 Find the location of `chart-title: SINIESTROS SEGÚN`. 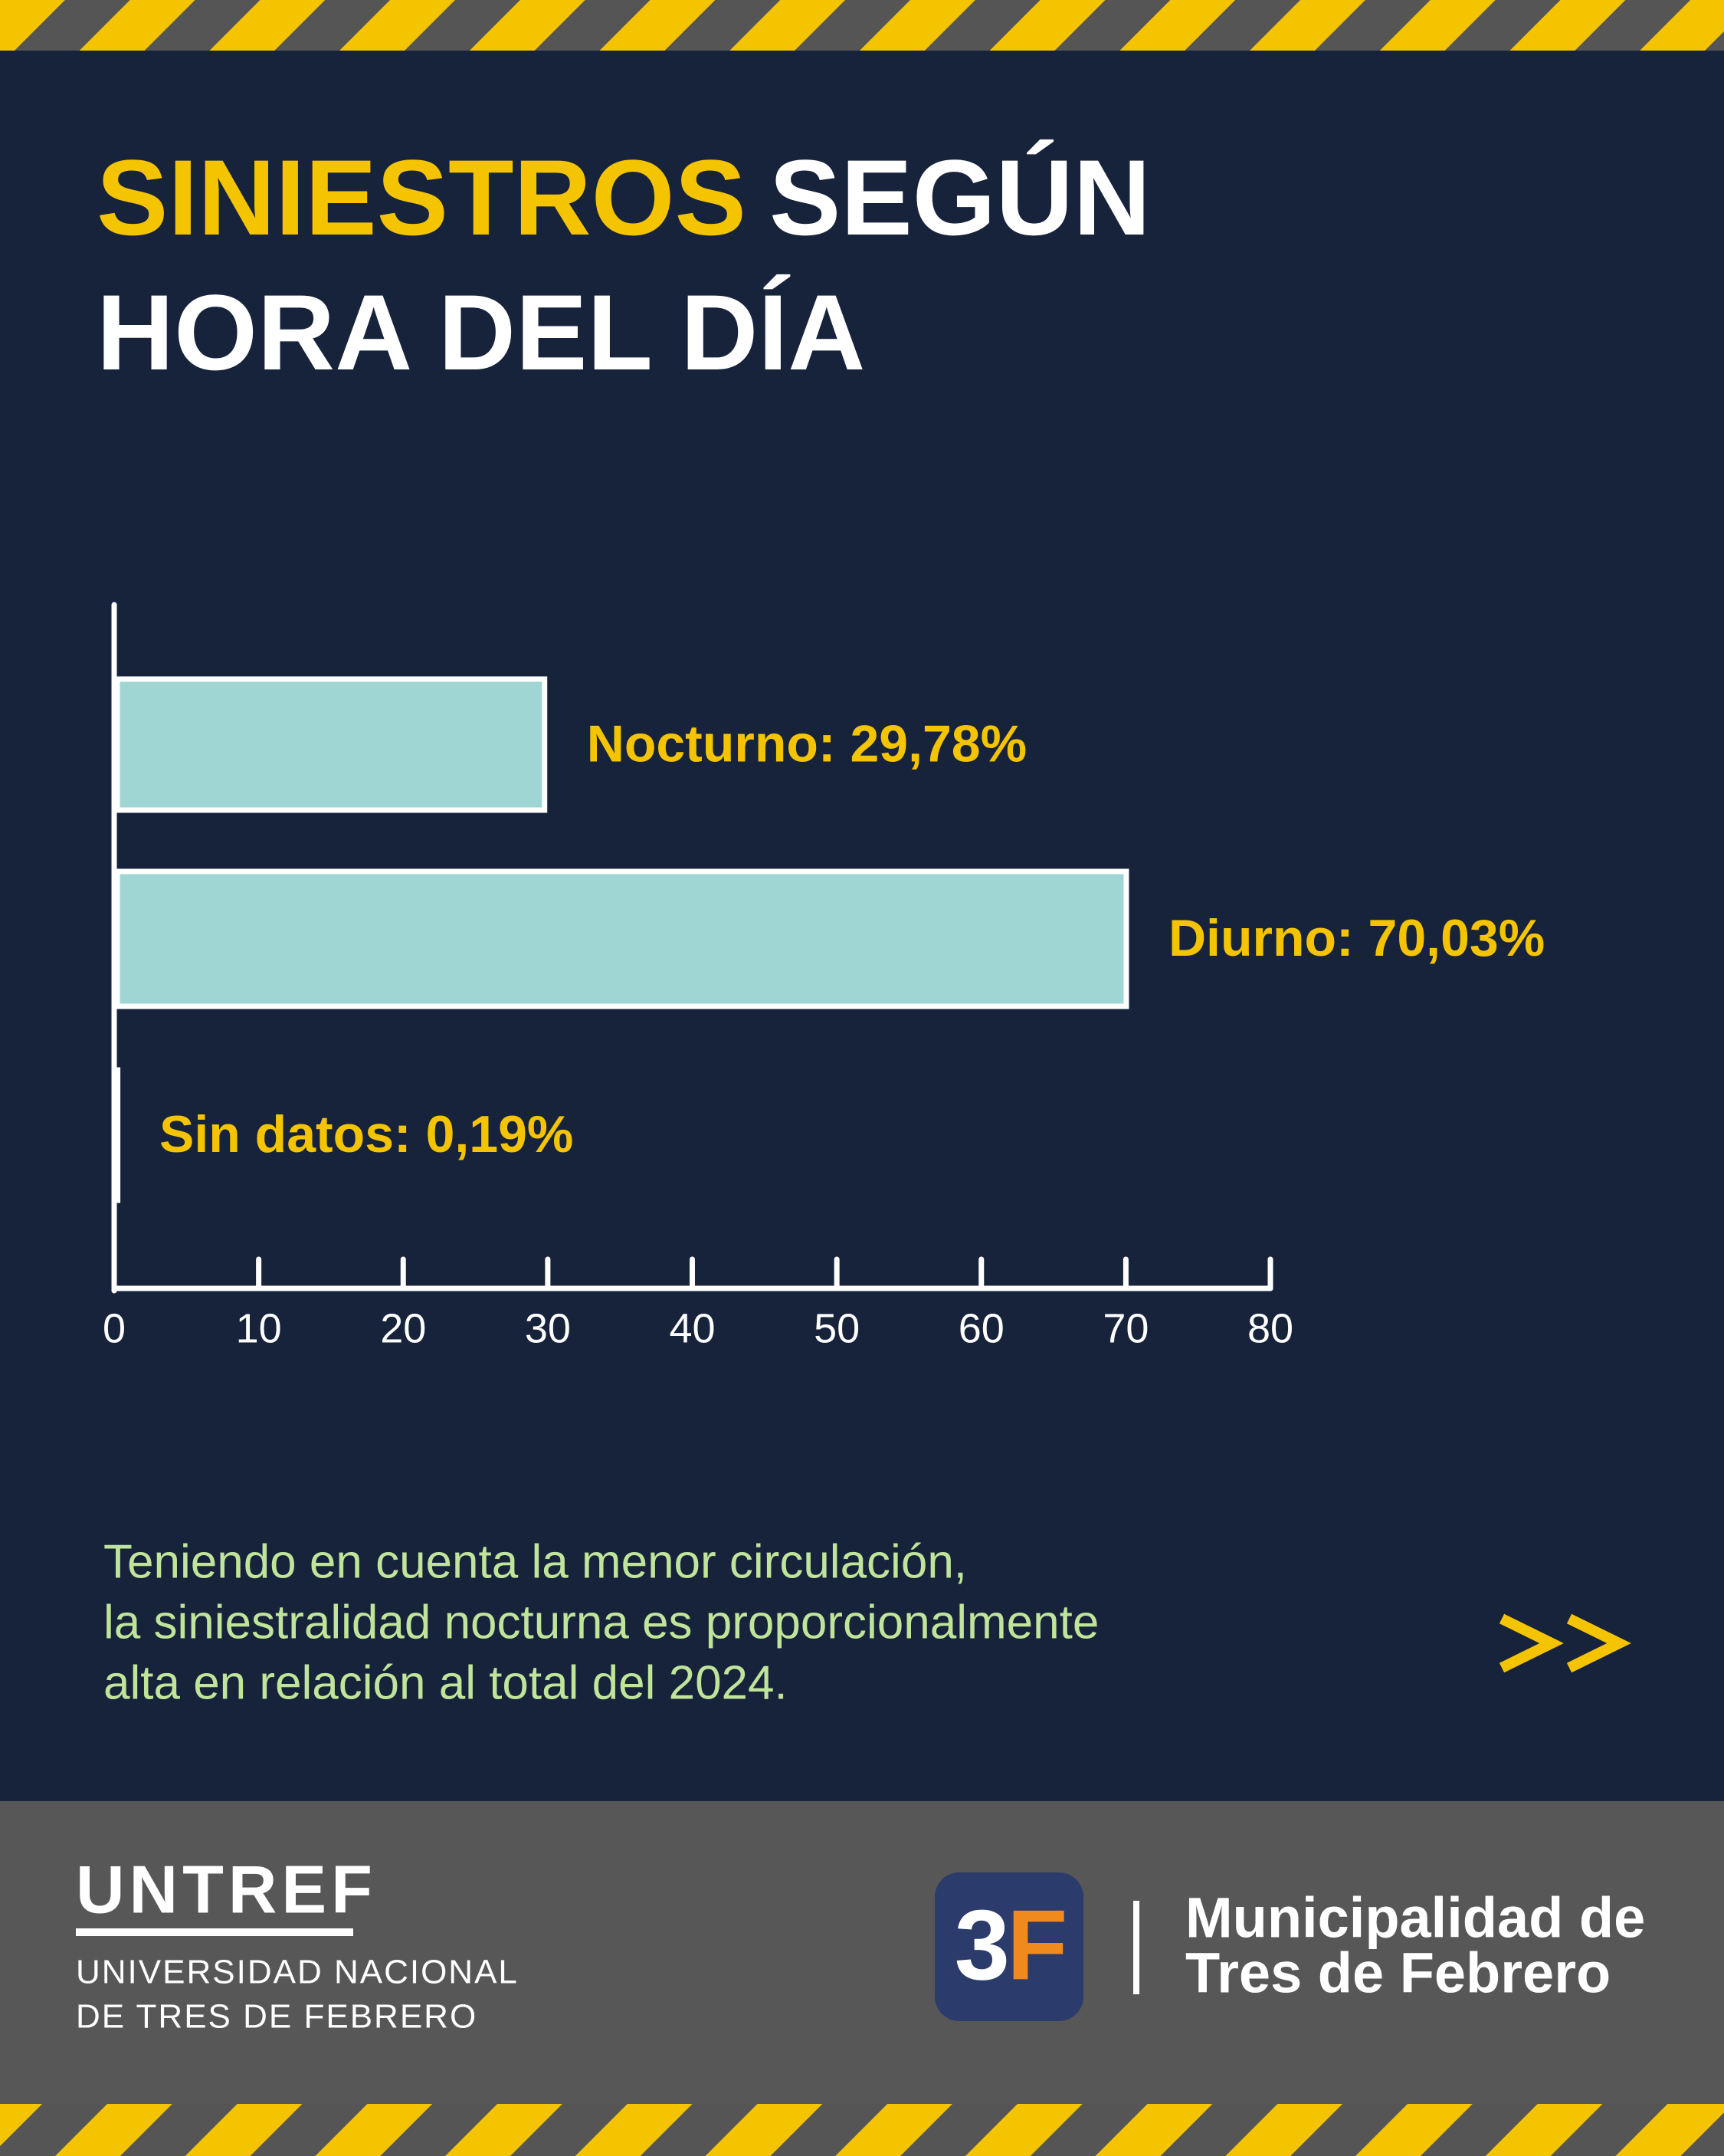

chart-title: SINIESTROS SEGÚN is located at coordinates (624, 197).